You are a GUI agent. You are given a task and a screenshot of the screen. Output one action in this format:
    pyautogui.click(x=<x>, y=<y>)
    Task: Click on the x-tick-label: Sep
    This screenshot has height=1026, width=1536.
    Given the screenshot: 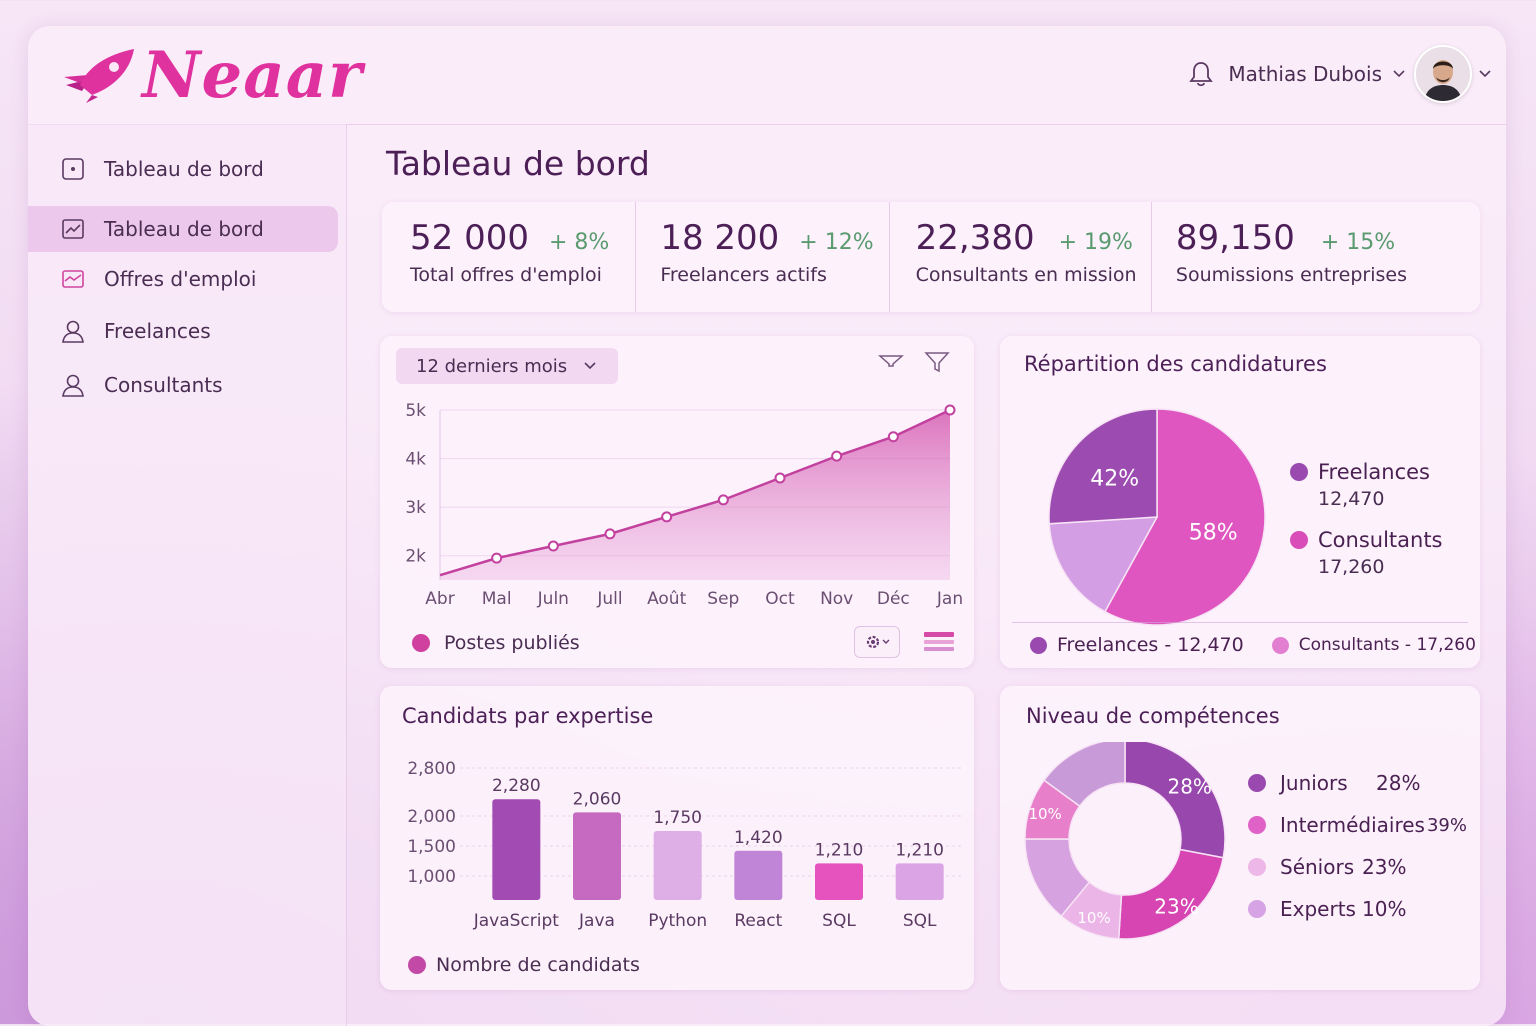 What is the action you would take?
    pyautogui.click(x=723, y=599)
    